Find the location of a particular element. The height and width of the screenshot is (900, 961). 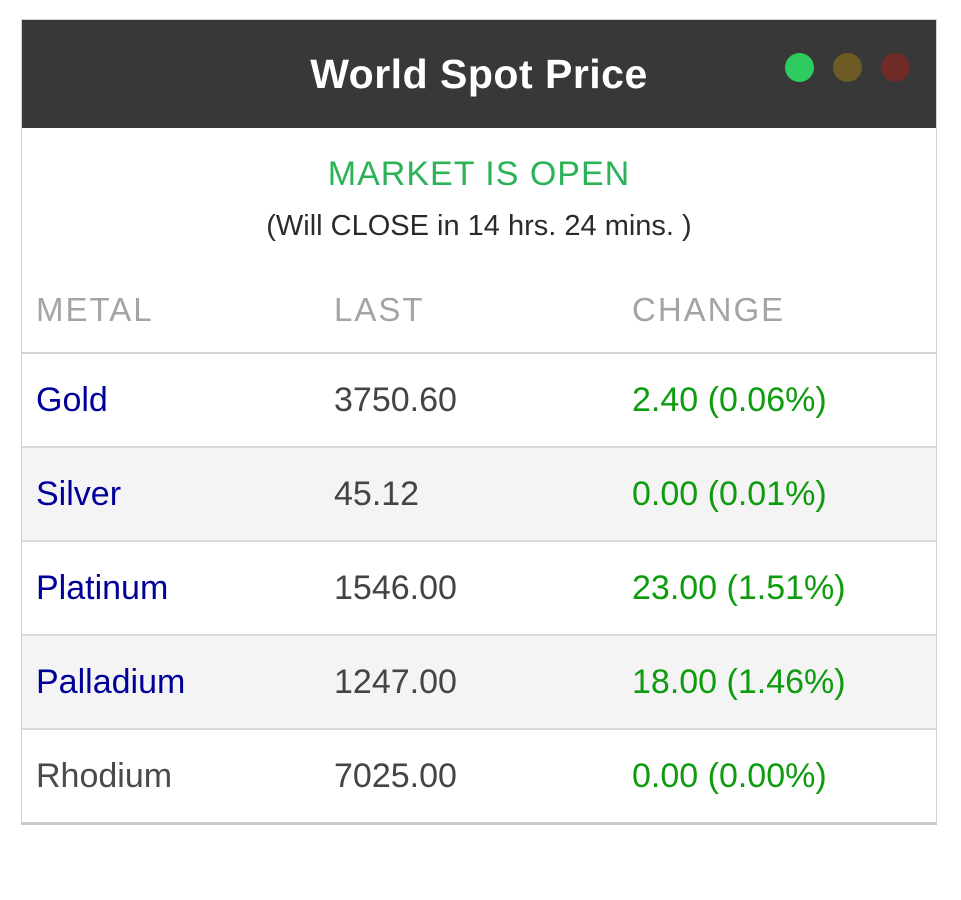

last-value: 1247.00 is located at coordinates (482, 682).